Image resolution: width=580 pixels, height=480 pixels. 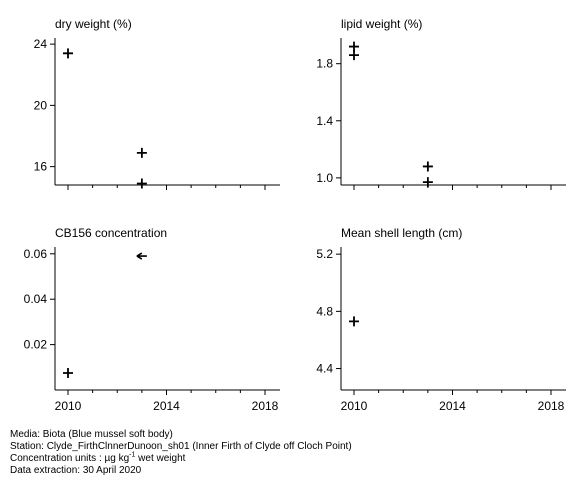 I want to click on y-tick-label: 4.8, so click(x=324, y=311).